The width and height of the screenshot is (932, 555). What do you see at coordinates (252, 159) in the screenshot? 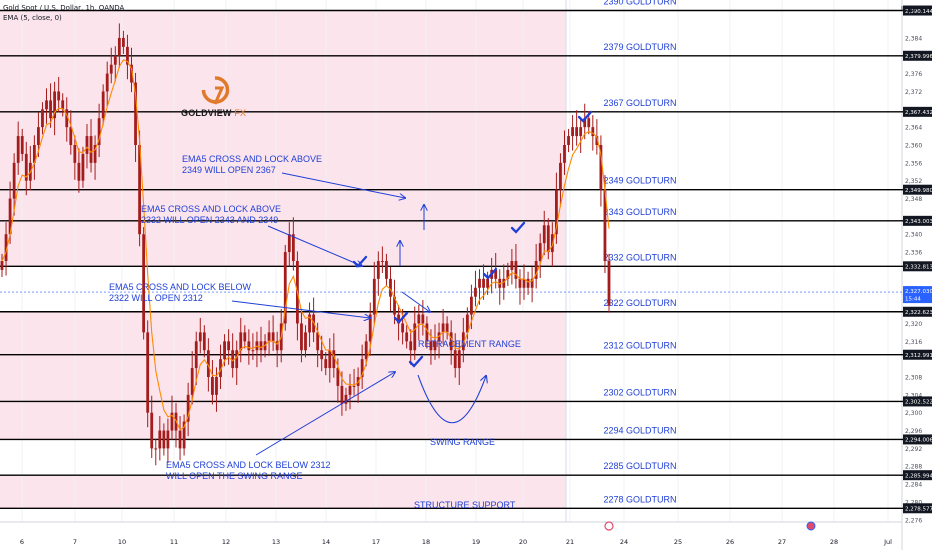
I see `annotation-text: EMA5 CROSS AND LOCK ABOVE` at bounding box center [252, 159].